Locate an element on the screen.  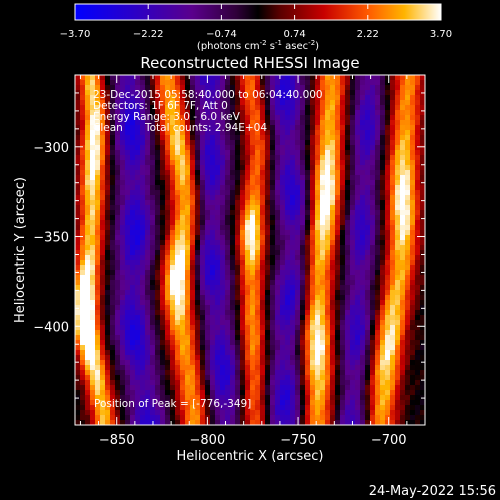
chart-title: Reconstructed RHESSI Image is located at coordinates (249, 63).